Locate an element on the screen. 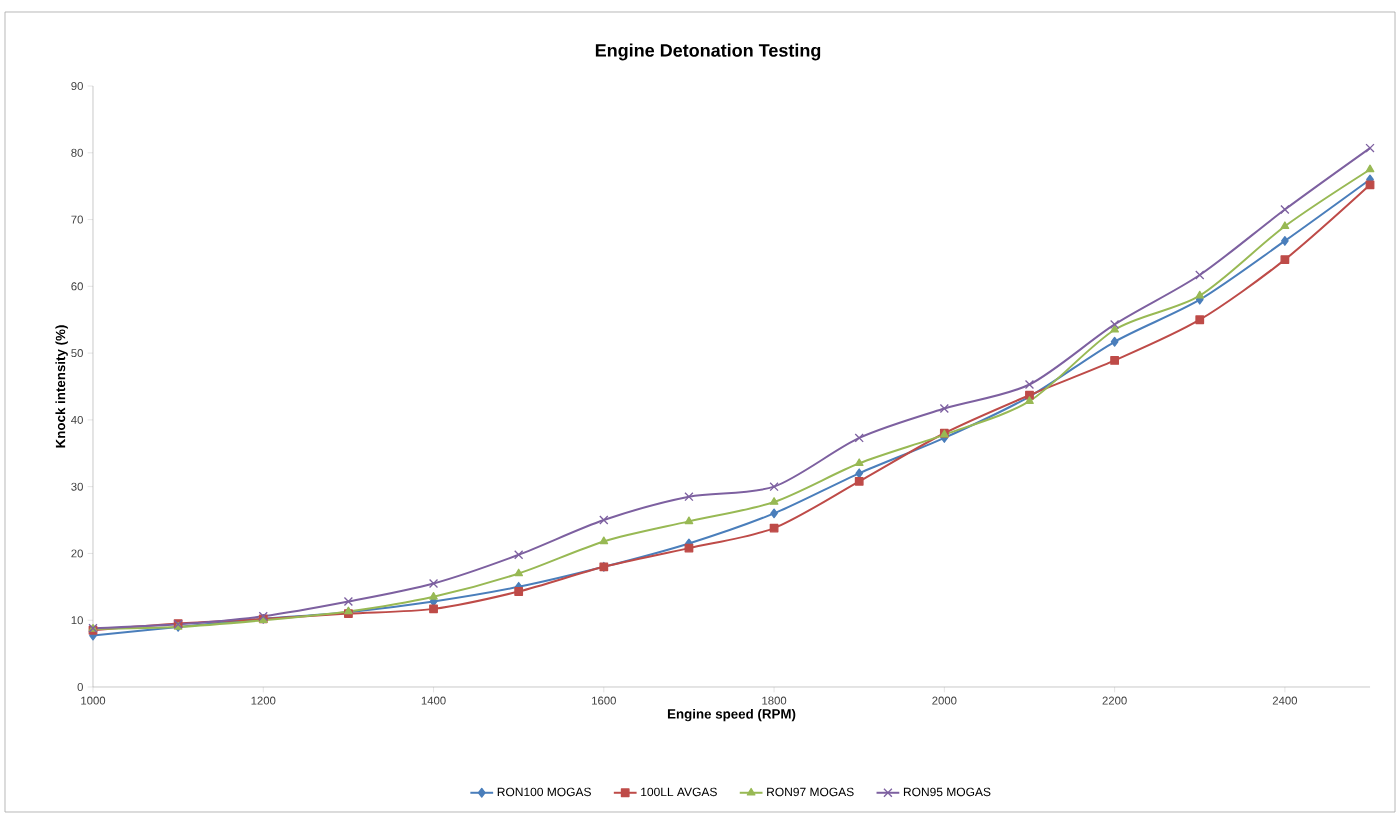 The height and width of the screenshot is (817, 1398). y-axis-title: Knock intensity (%) is located at coordinates (61, 386).